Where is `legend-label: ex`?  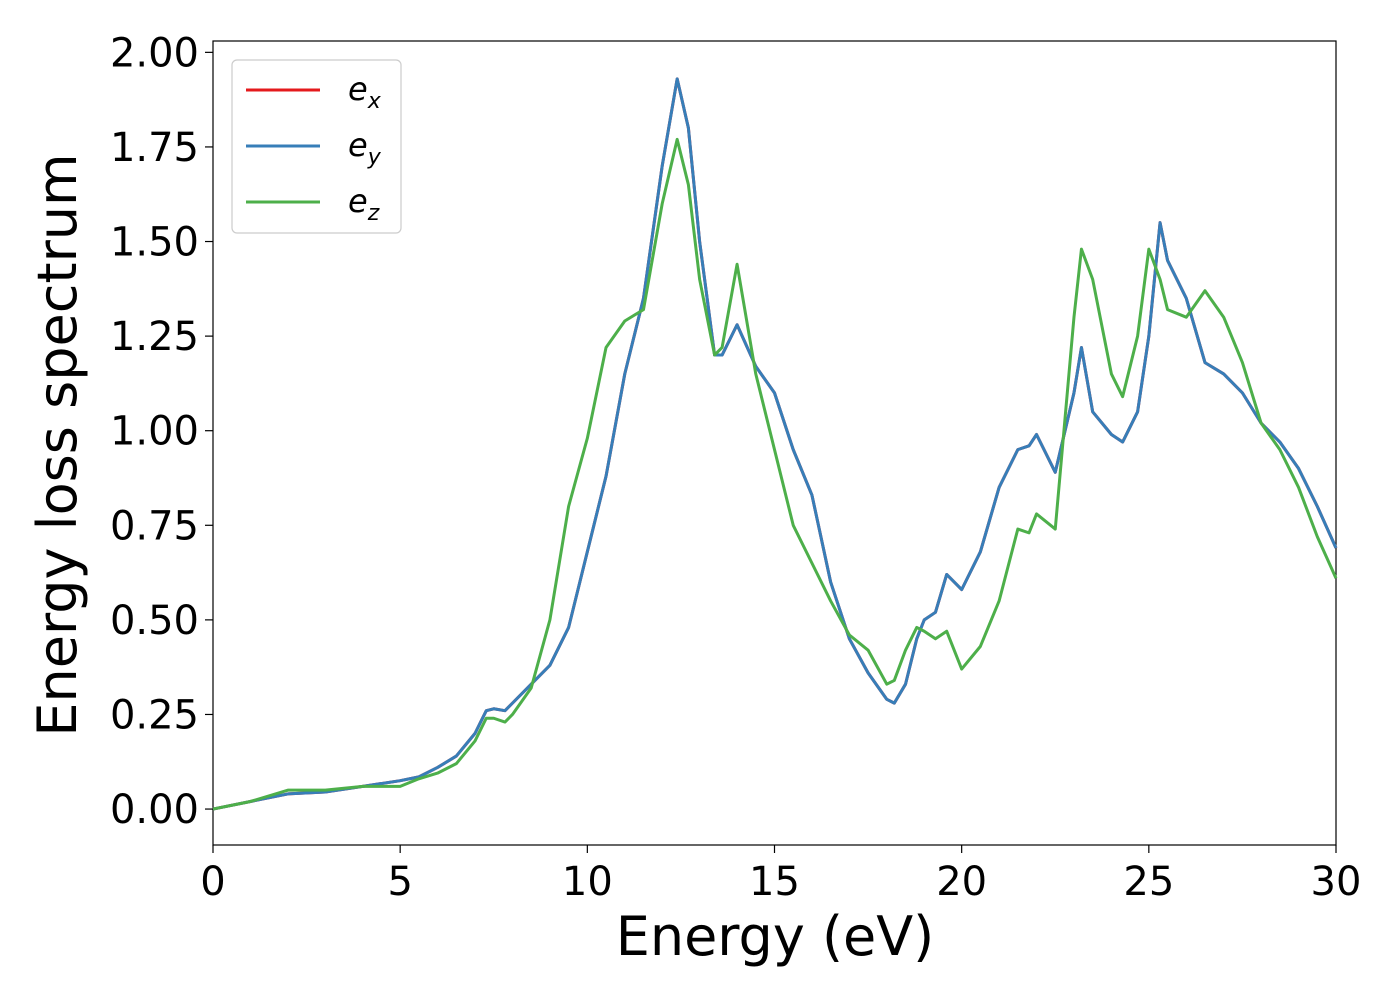
legend-label: ex is located at coordinates (365, 92).